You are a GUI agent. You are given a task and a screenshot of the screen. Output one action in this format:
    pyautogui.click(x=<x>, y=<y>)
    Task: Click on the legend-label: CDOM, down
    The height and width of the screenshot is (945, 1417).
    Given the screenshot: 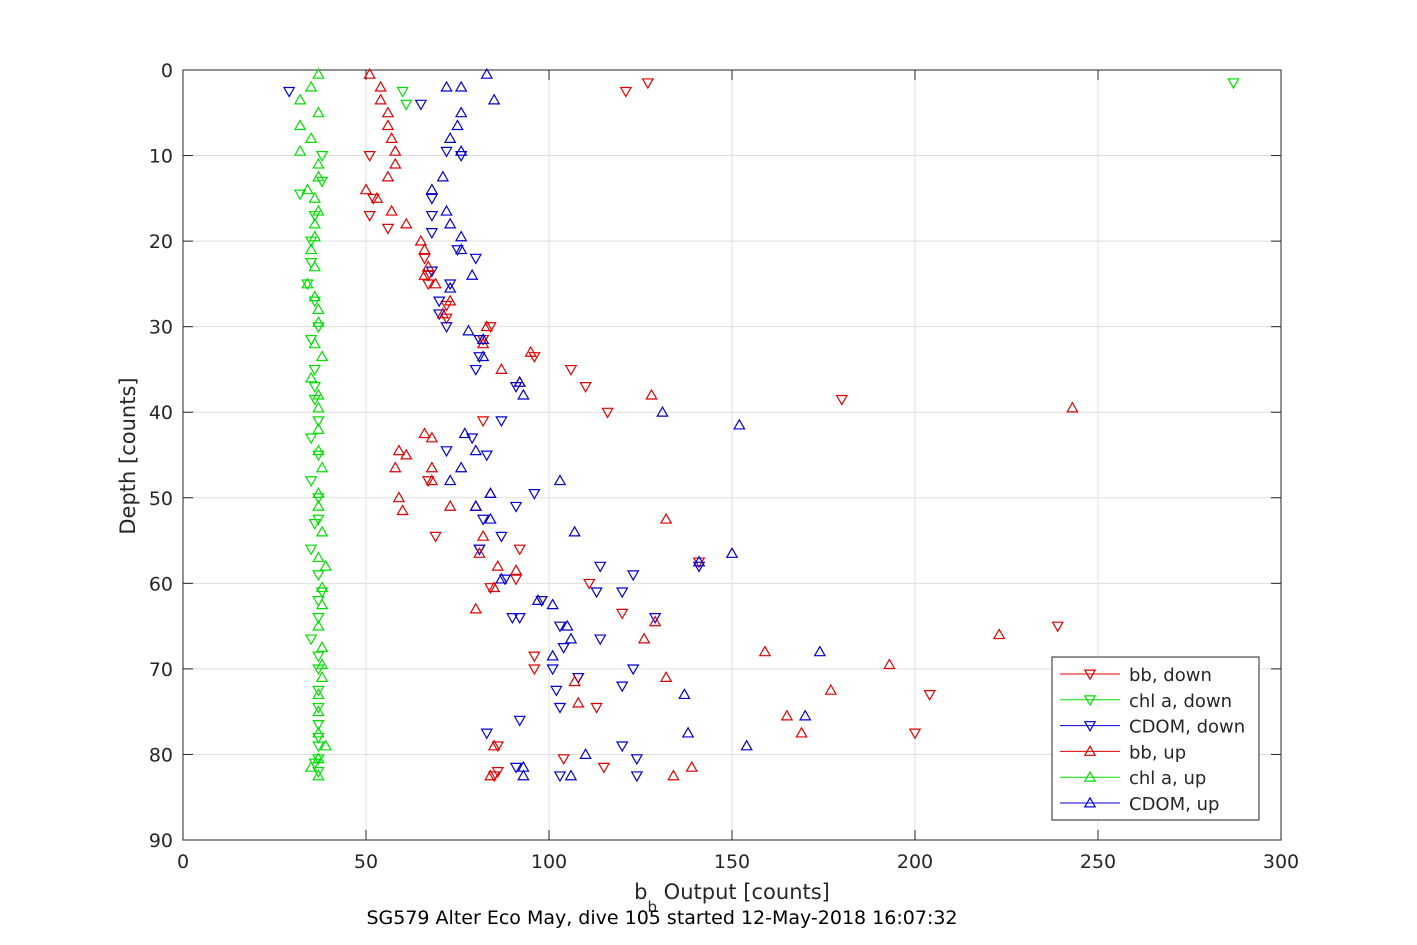 What is the action you would take?
    pyautogui.click(x=1187, y=727)
    